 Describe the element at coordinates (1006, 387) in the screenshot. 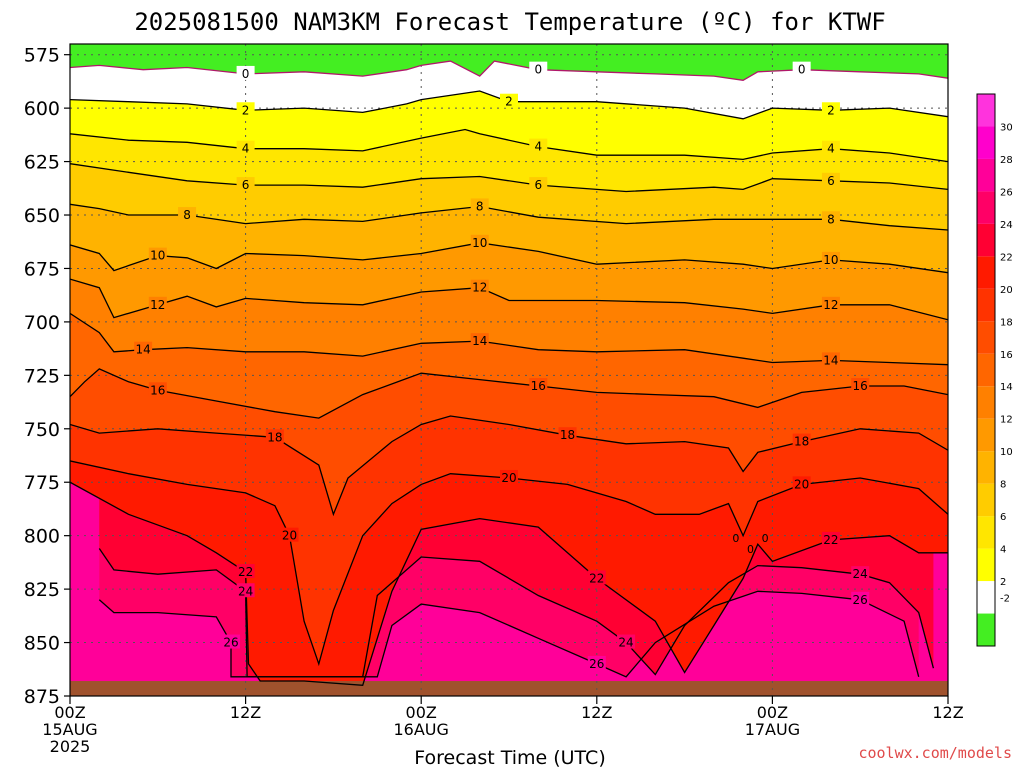

I see `colorbar-tick-label: 14` at that location.